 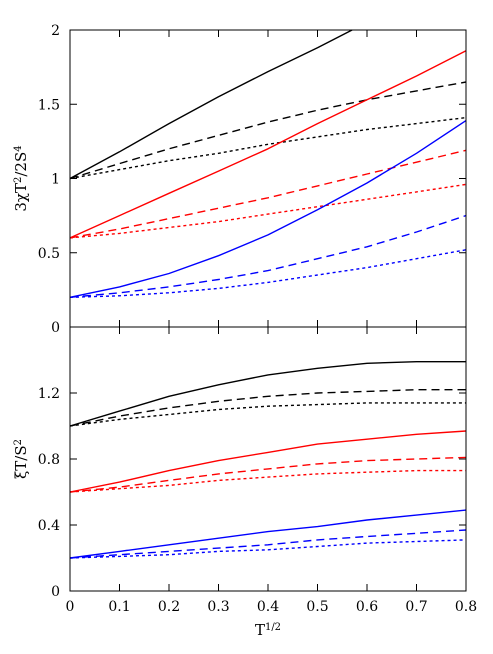 What do you see at coordinates (267, 414) in the screenshot?
I see `bottom-series-black-dotted` at bounding box center [267, 414].